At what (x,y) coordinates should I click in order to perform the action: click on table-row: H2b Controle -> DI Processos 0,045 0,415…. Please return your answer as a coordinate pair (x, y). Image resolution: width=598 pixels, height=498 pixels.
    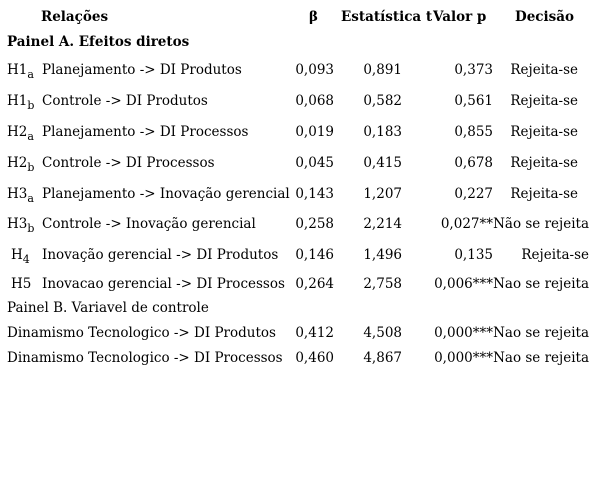
    Looking at the image, I should click on (299, 165).